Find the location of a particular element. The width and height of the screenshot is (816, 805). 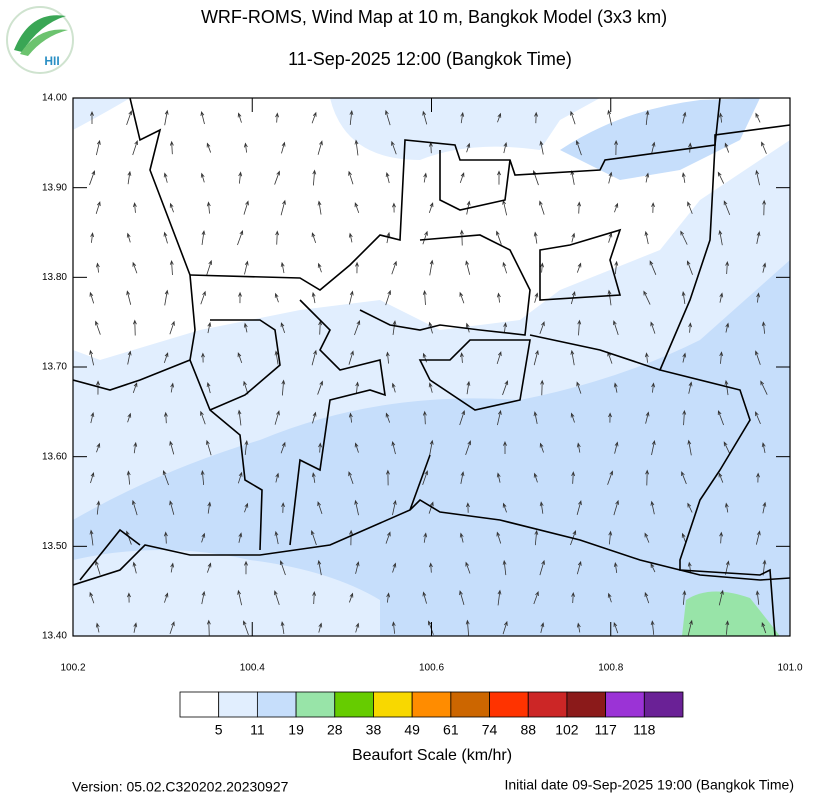

colorbar: 5 11 19 28 38 49 61 74 88 102 117 118 is located at coordinates (431, 714).